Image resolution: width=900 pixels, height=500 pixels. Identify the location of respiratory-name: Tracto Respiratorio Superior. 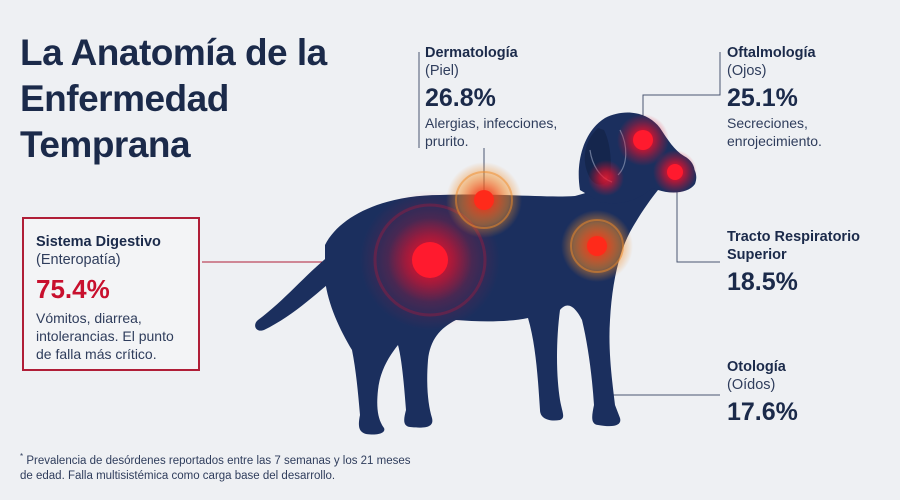
(793, 246).